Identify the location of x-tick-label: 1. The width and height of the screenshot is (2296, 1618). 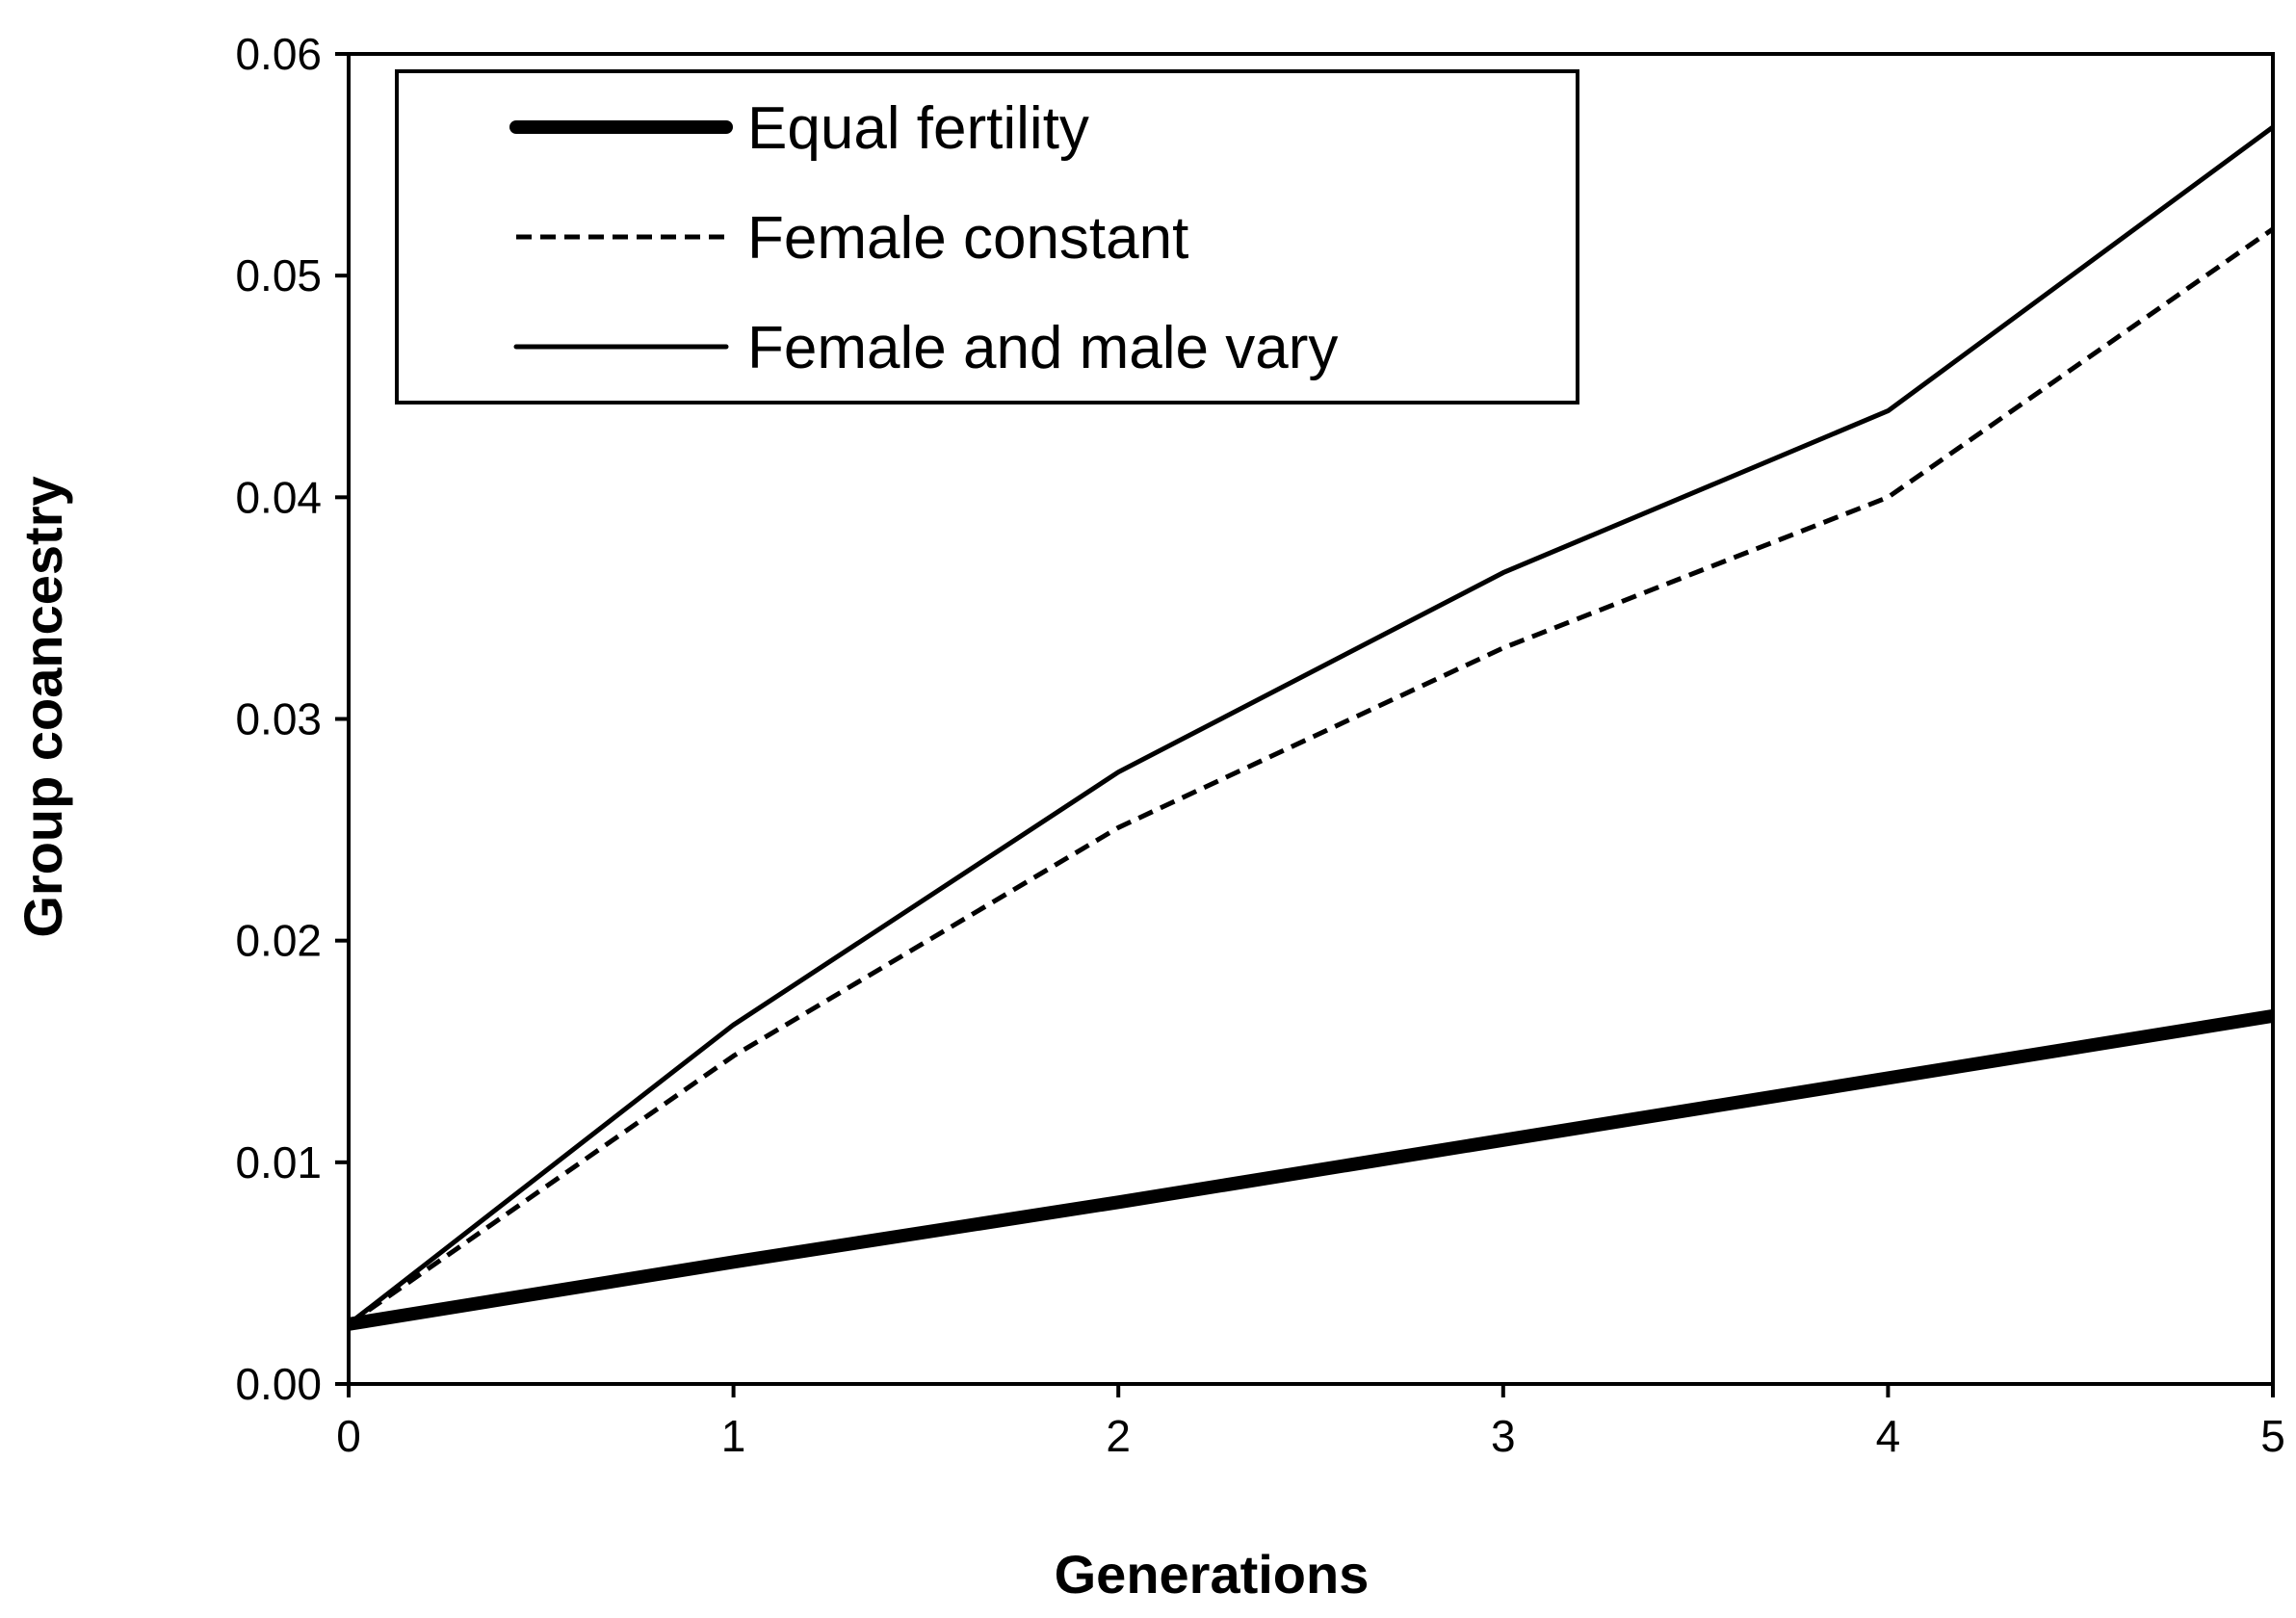
(733, 1436).